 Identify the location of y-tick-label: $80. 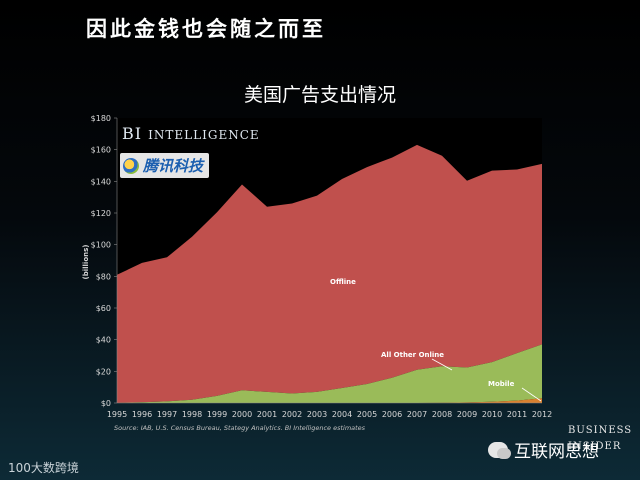
(103, 276).